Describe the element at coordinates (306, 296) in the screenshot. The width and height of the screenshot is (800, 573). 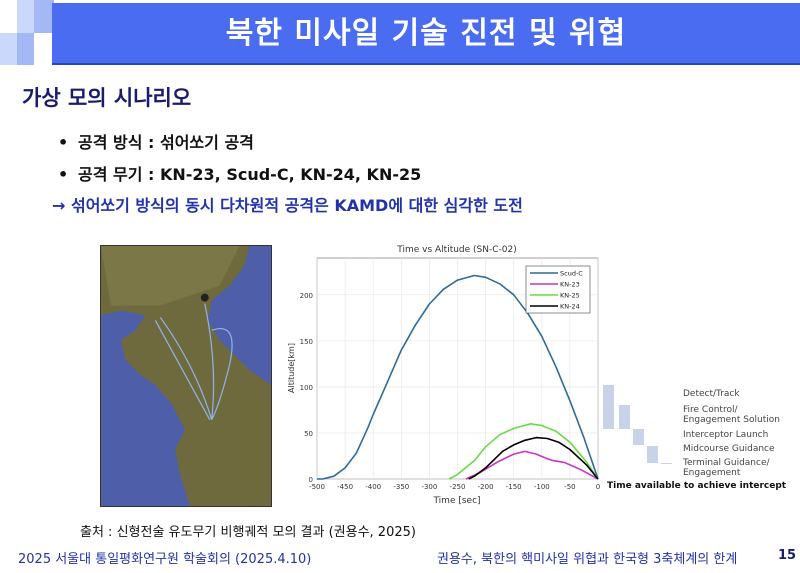
I see `y-tick-label: 200` at that location.